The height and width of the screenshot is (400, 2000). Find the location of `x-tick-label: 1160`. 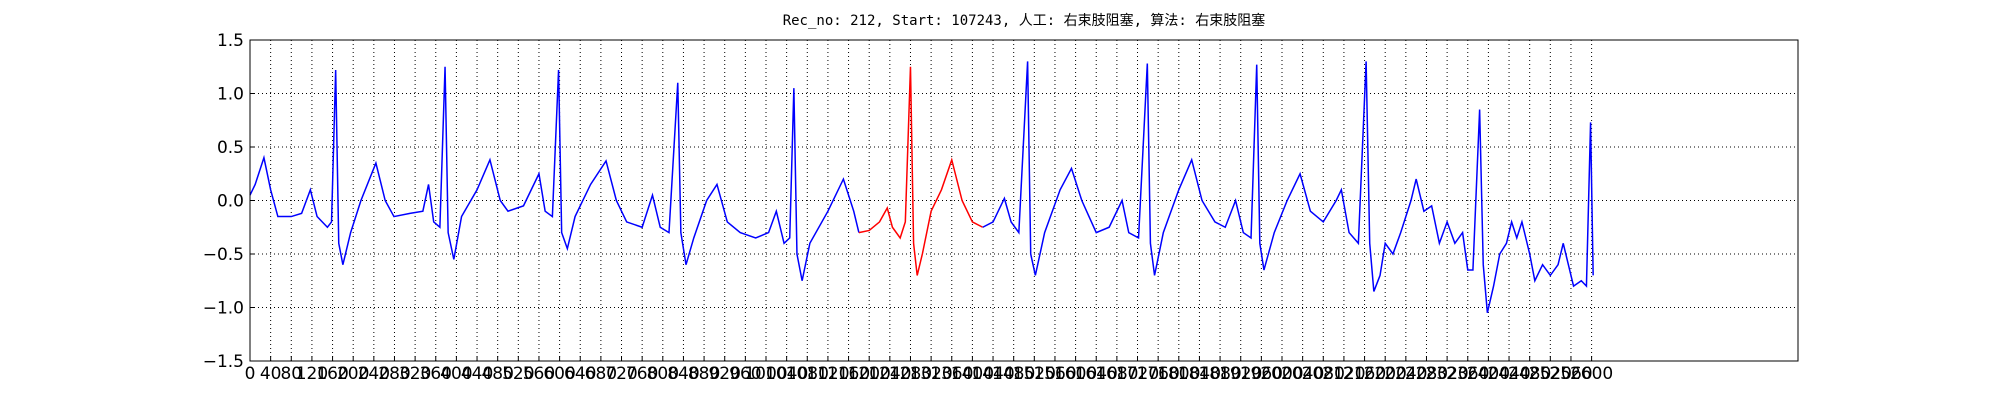

x-tick-label: 1160 is located at coordinates (848, 374).